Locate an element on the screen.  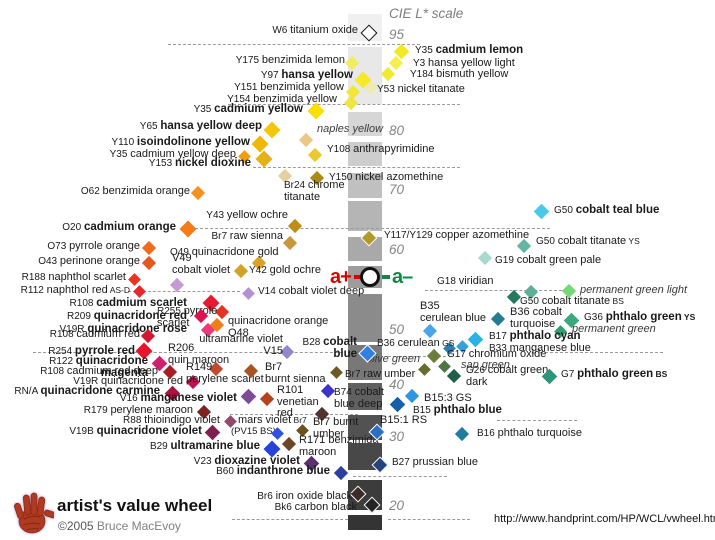
y175-benzimida-lemon-label: Y175 benzimida lemon is located at coordinates (290, 60).